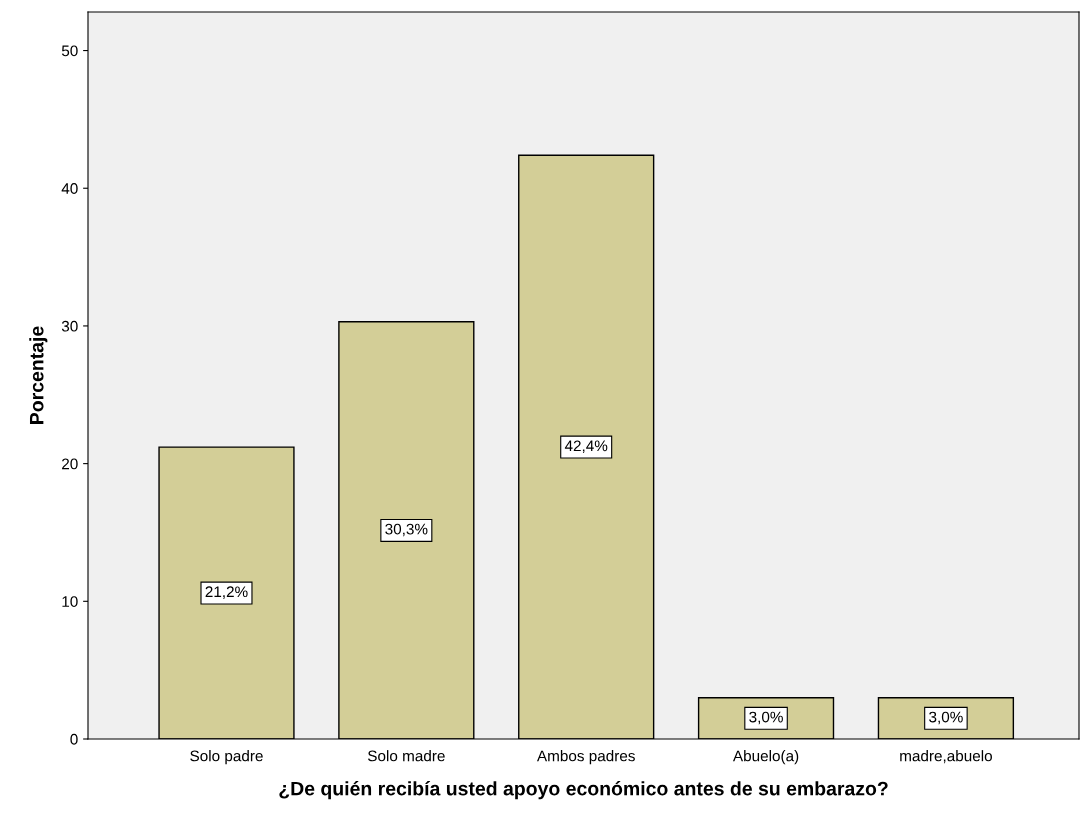 This screenshot has width=1084, height=821. Describe the element at coordinates (226, 592) in the screenshot. I see `data-label: 21,2%` at that location.